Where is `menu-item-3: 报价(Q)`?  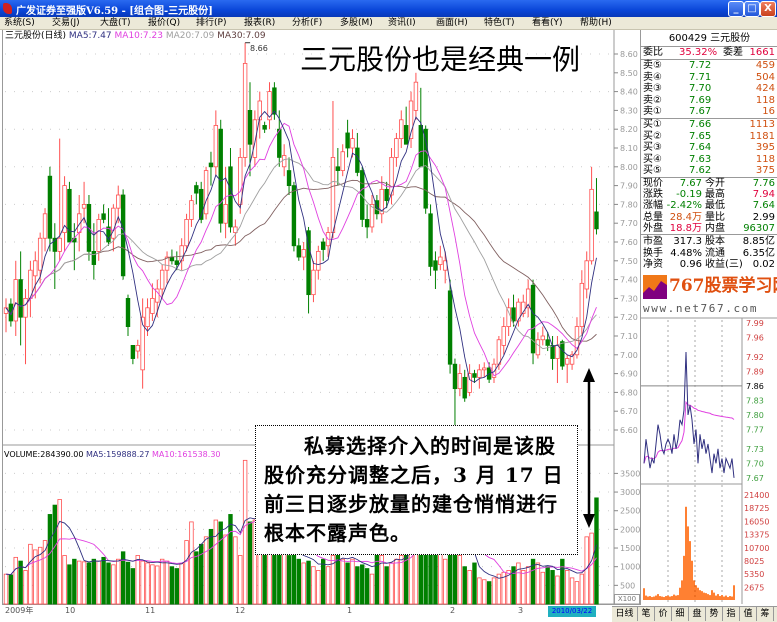
menu-item-3: 报价(Q) is located at coordinates (164, 23).